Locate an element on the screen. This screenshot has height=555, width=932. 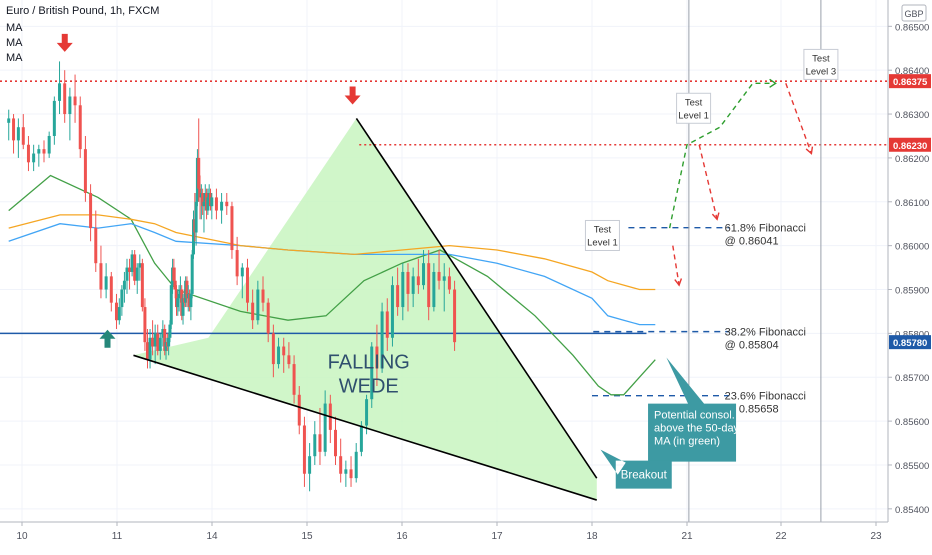
wedge-lower-line is located at coordinates (365, 427).